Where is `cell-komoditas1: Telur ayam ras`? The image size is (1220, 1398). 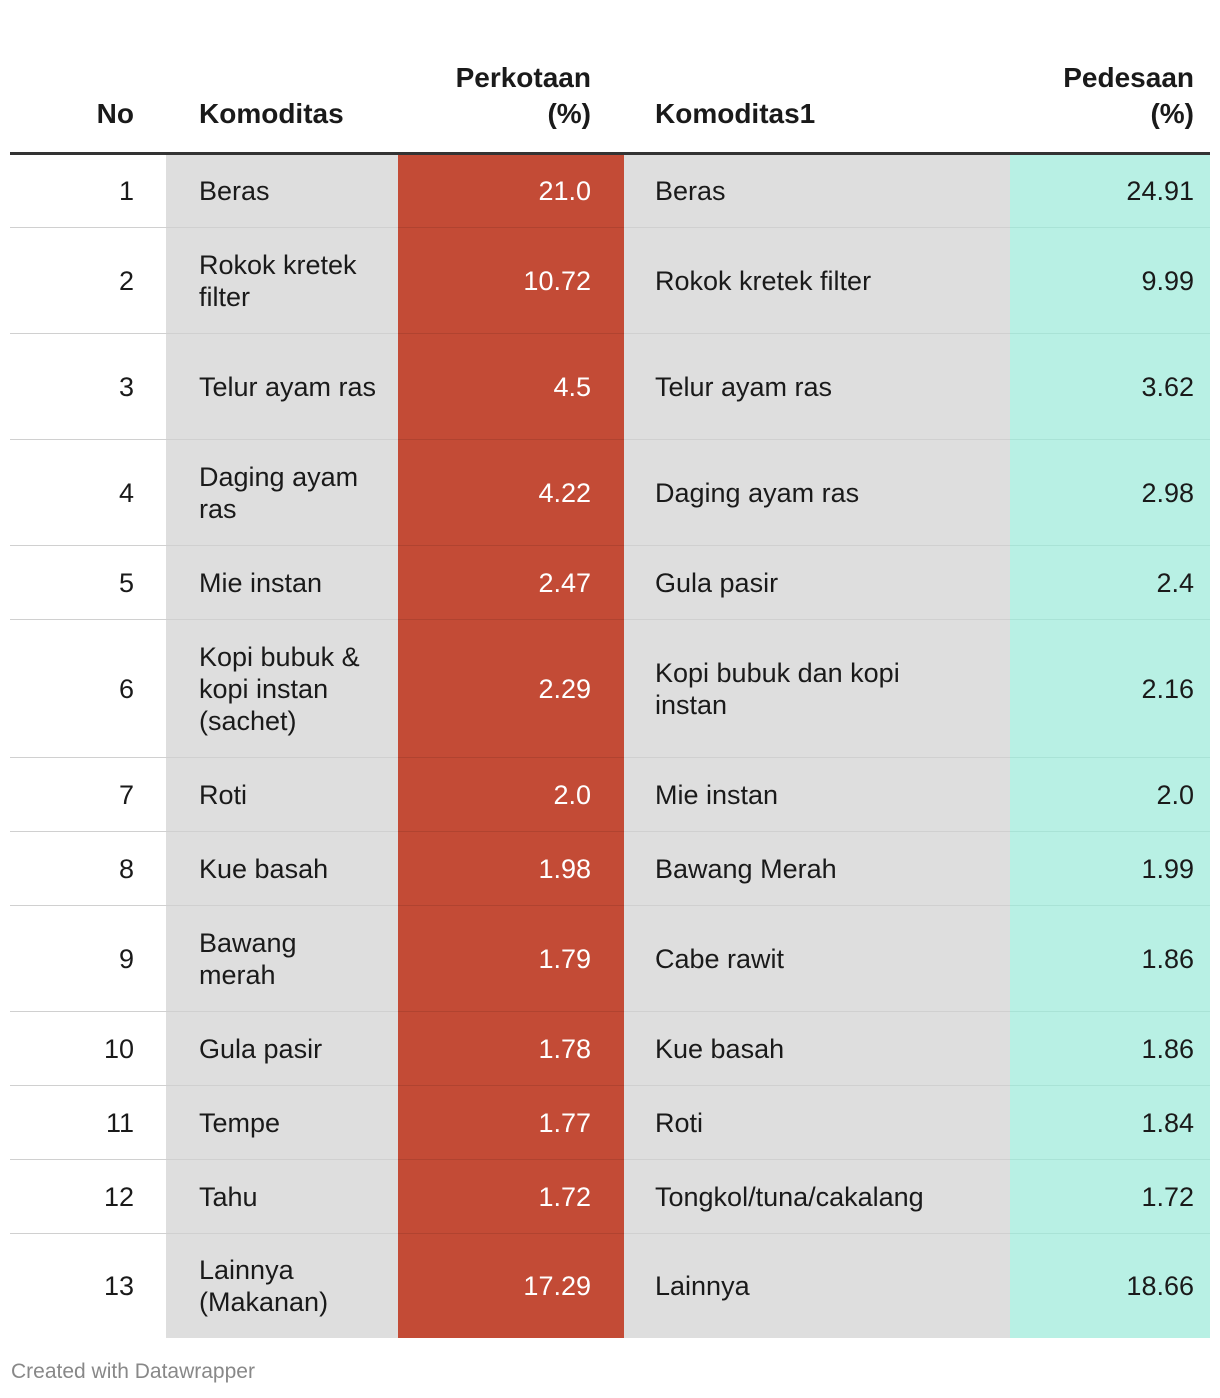 cell-komoditas1: Telur ayam ras is located at coordinates (817, 386).